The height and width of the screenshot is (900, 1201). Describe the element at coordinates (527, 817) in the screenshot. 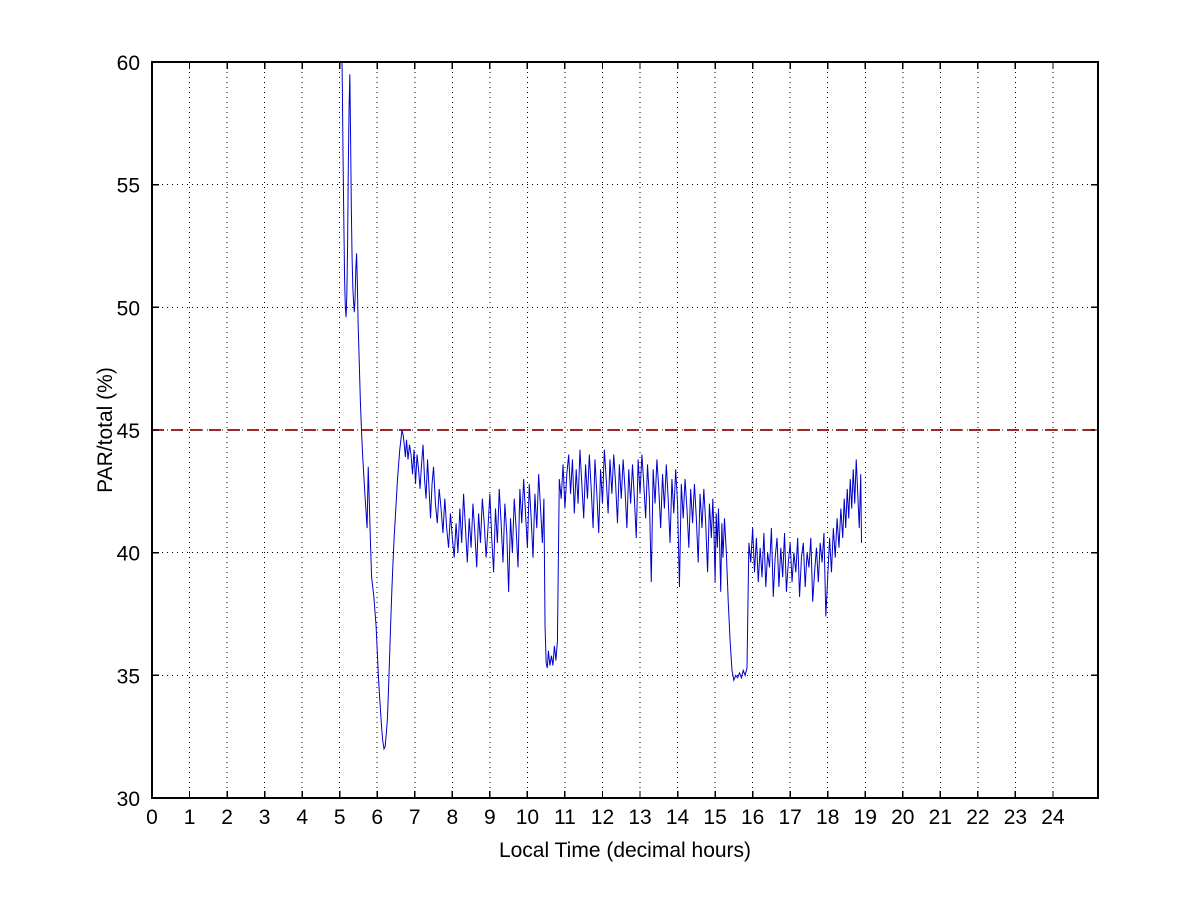

I see `x-tick-label: 10` at that location.